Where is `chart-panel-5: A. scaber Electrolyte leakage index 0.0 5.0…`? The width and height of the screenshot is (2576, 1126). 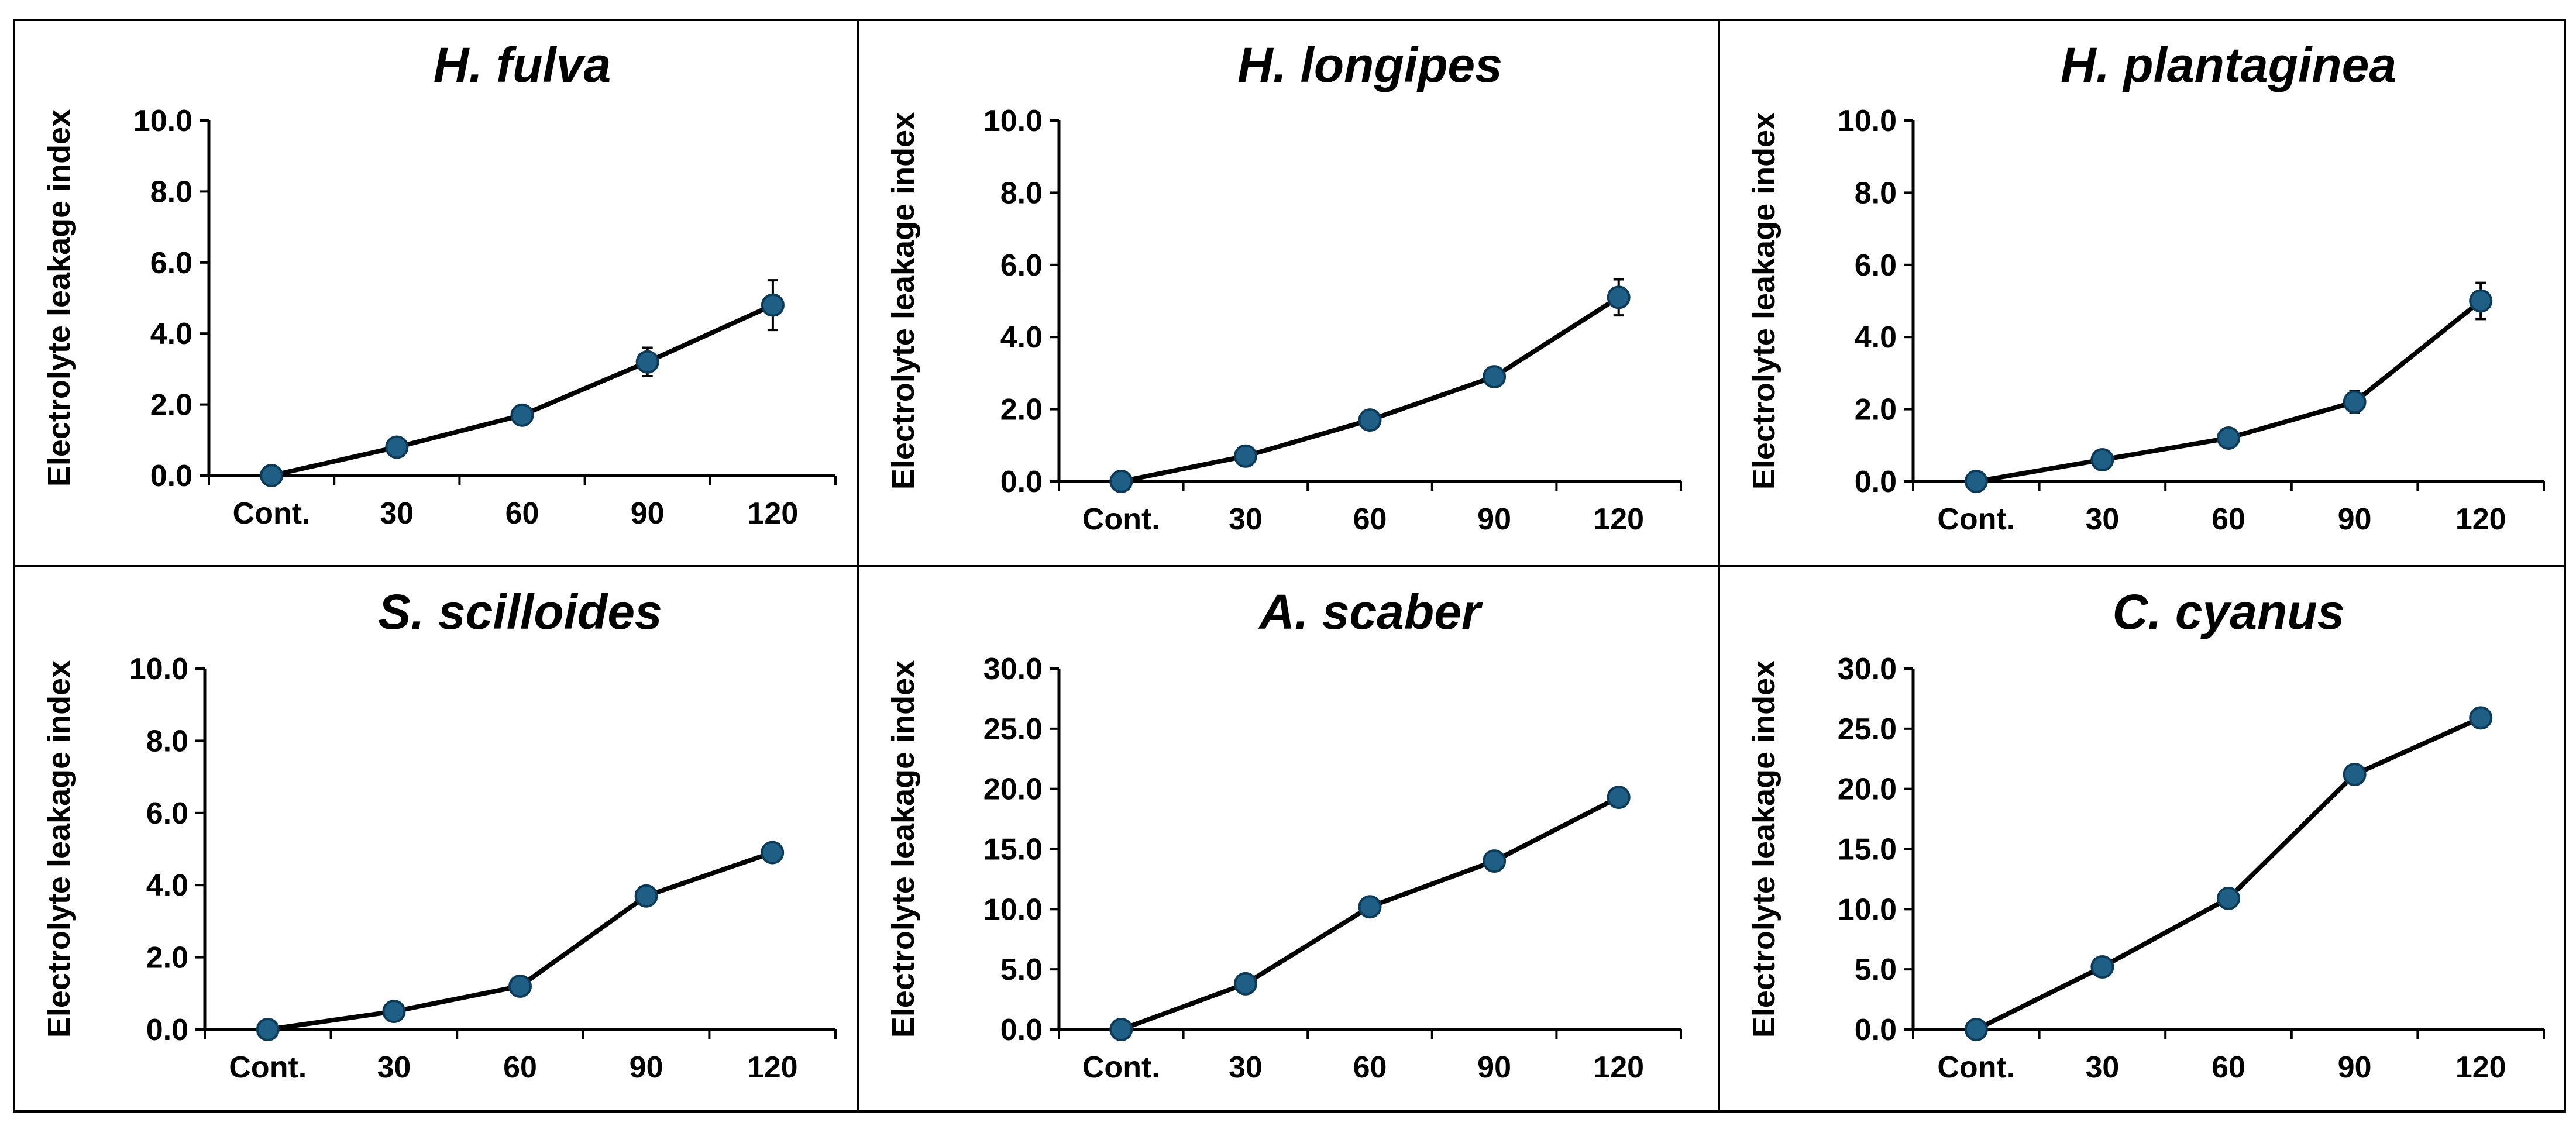 chart-panel-5: A. scaber Electrolyte leakage index 0.0 5.0… is located at coordinates (1284, 834).